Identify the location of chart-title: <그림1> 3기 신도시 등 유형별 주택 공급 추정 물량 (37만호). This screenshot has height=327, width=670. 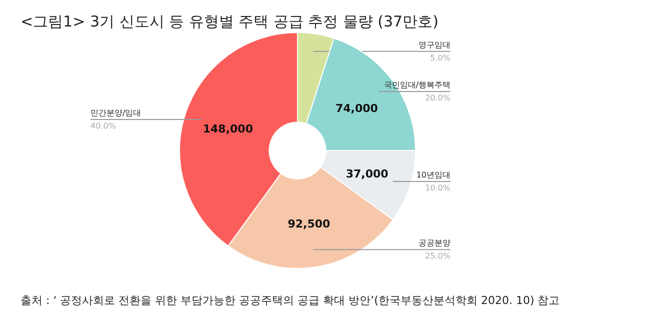
(229, 21).